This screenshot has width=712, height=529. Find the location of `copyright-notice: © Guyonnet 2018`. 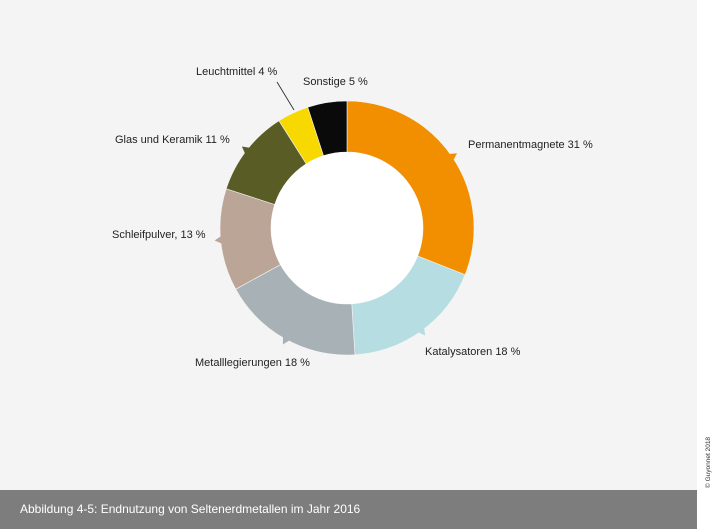

copyright-notice: © Guyonnet 2018 is located at coordinates (708, 462).